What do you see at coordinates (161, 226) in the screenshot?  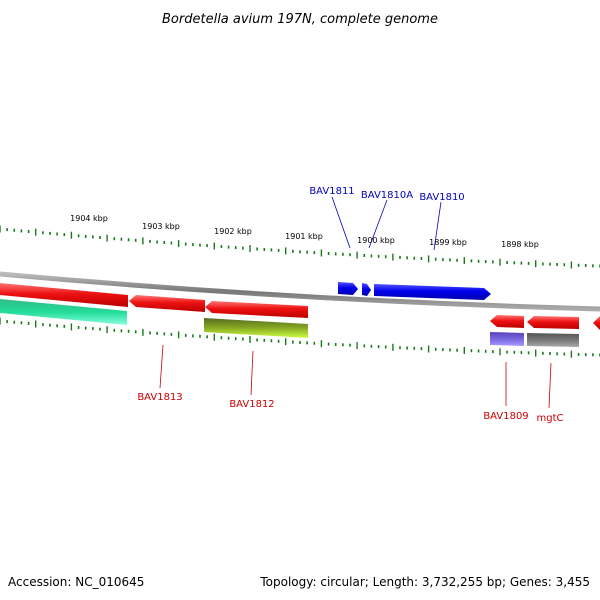 I see `ruler-label-1903: 1903 kbp` at bounding box center [161, 226].